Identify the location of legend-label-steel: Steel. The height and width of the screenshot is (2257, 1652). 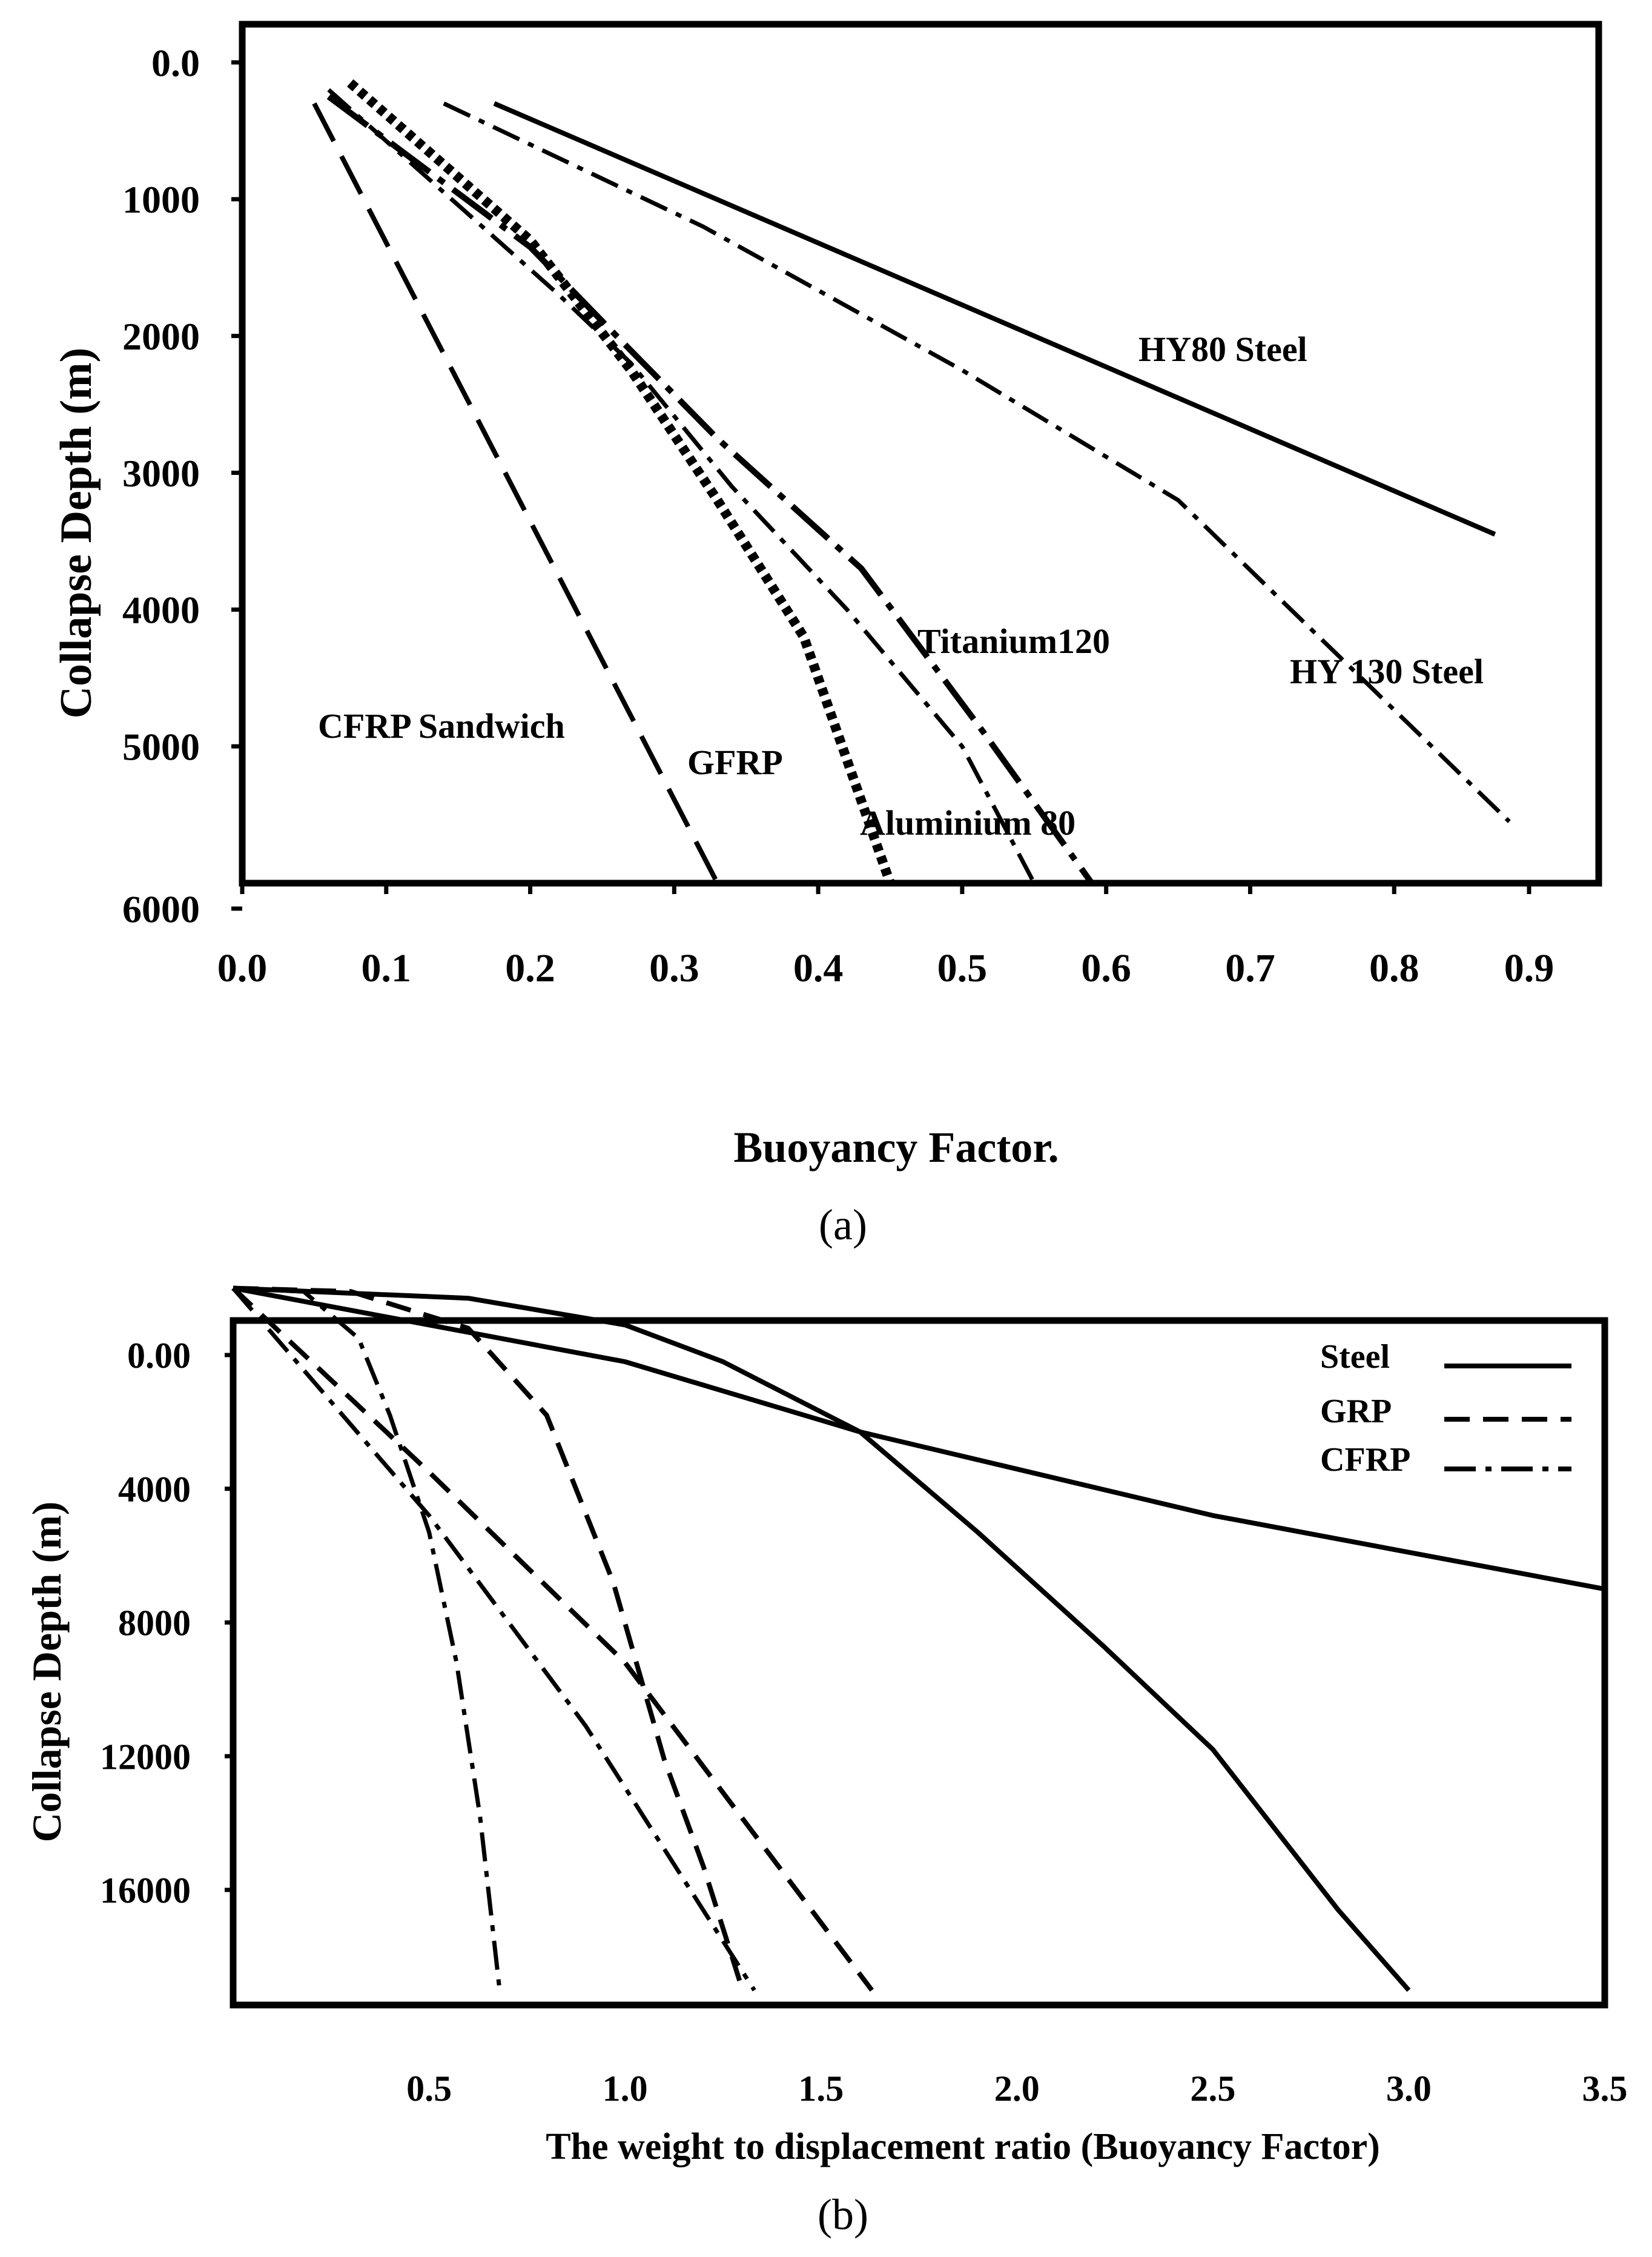
(1355, 1357).